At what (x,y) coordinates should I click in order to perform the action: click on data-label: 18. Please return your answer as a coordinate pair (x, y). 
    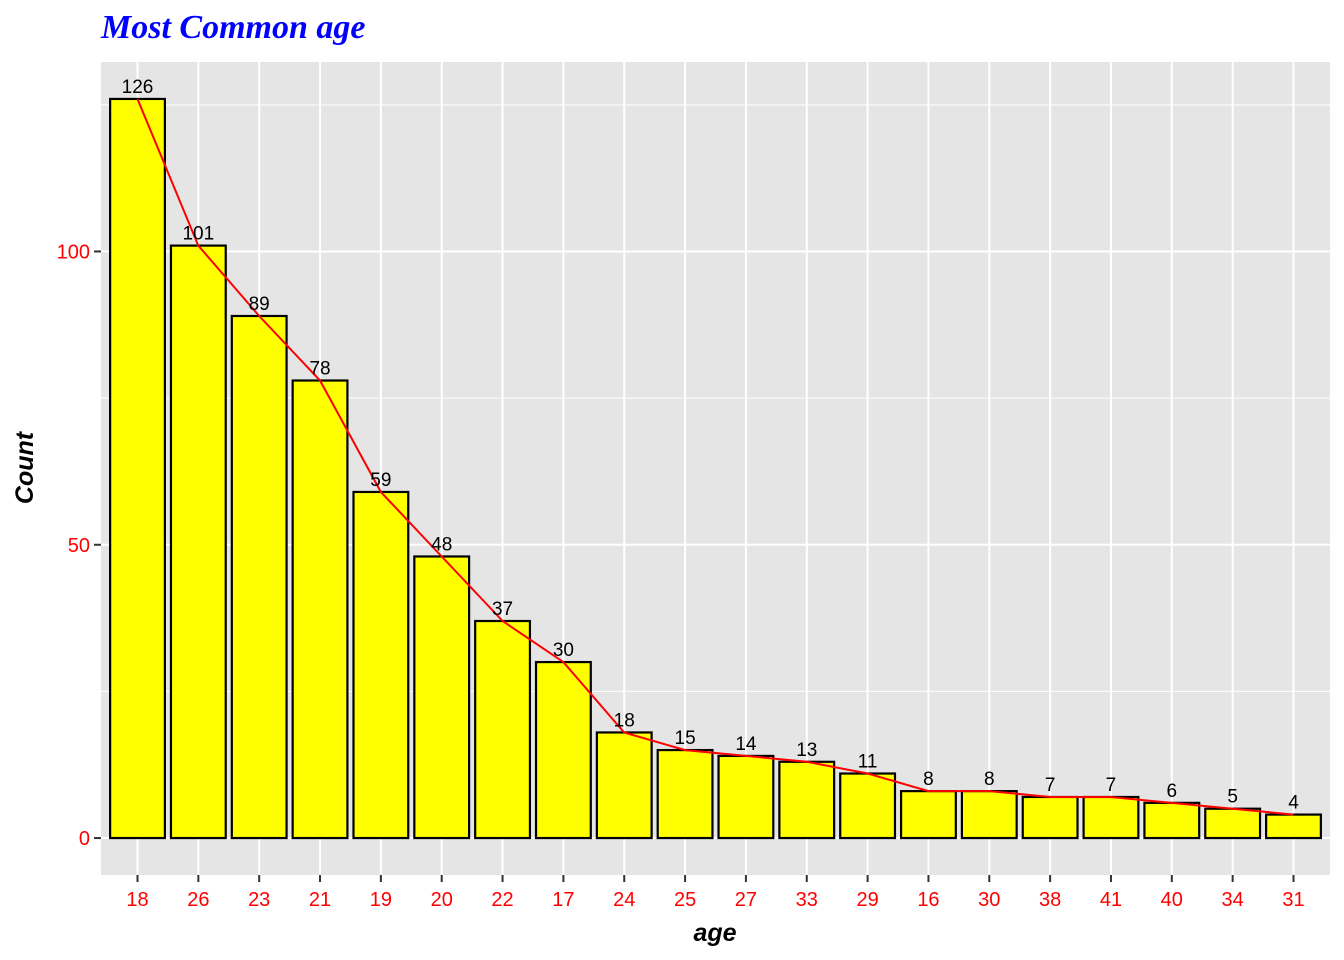
    Looking at the image, I should click on (624, 720).